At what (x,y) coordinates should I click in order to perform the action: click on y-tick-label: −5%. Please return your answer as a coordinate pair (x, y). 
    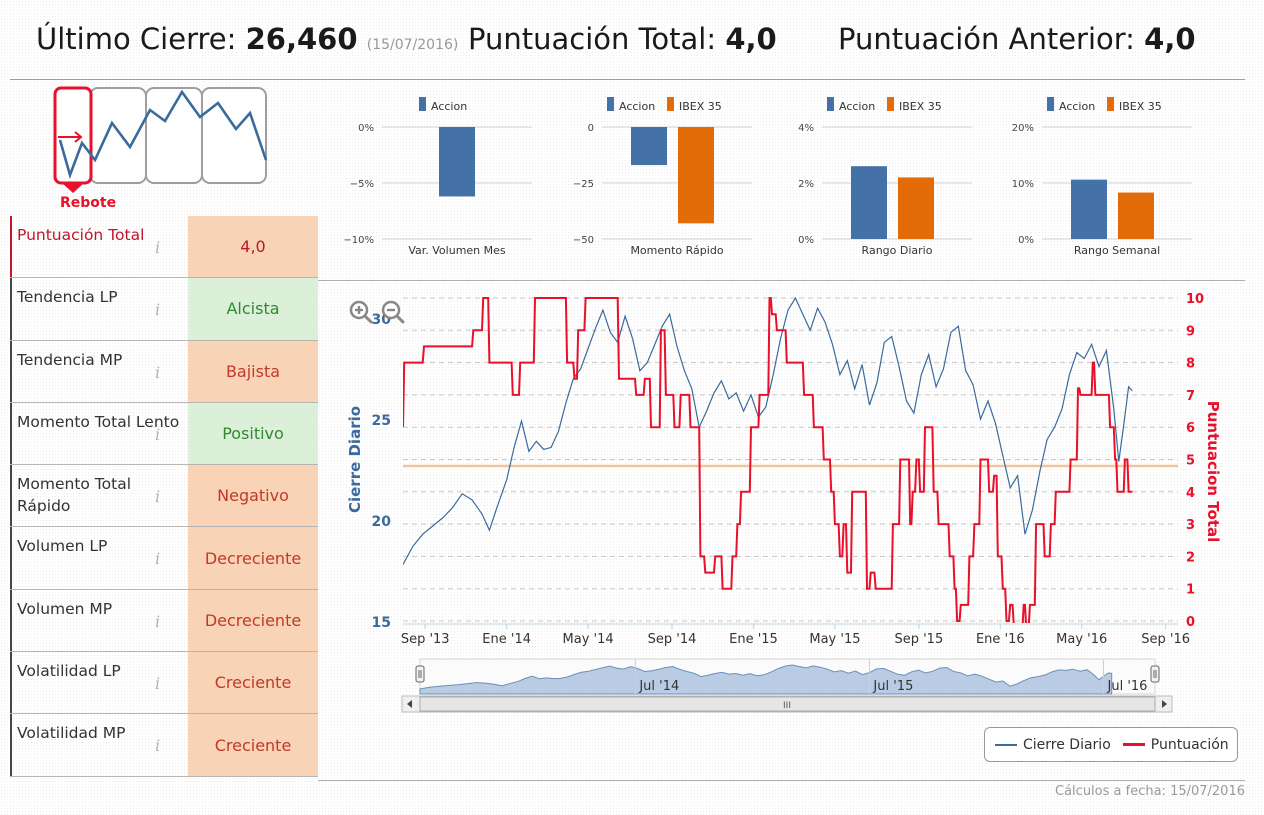
    Looking at the image, I should click on (362, 184).